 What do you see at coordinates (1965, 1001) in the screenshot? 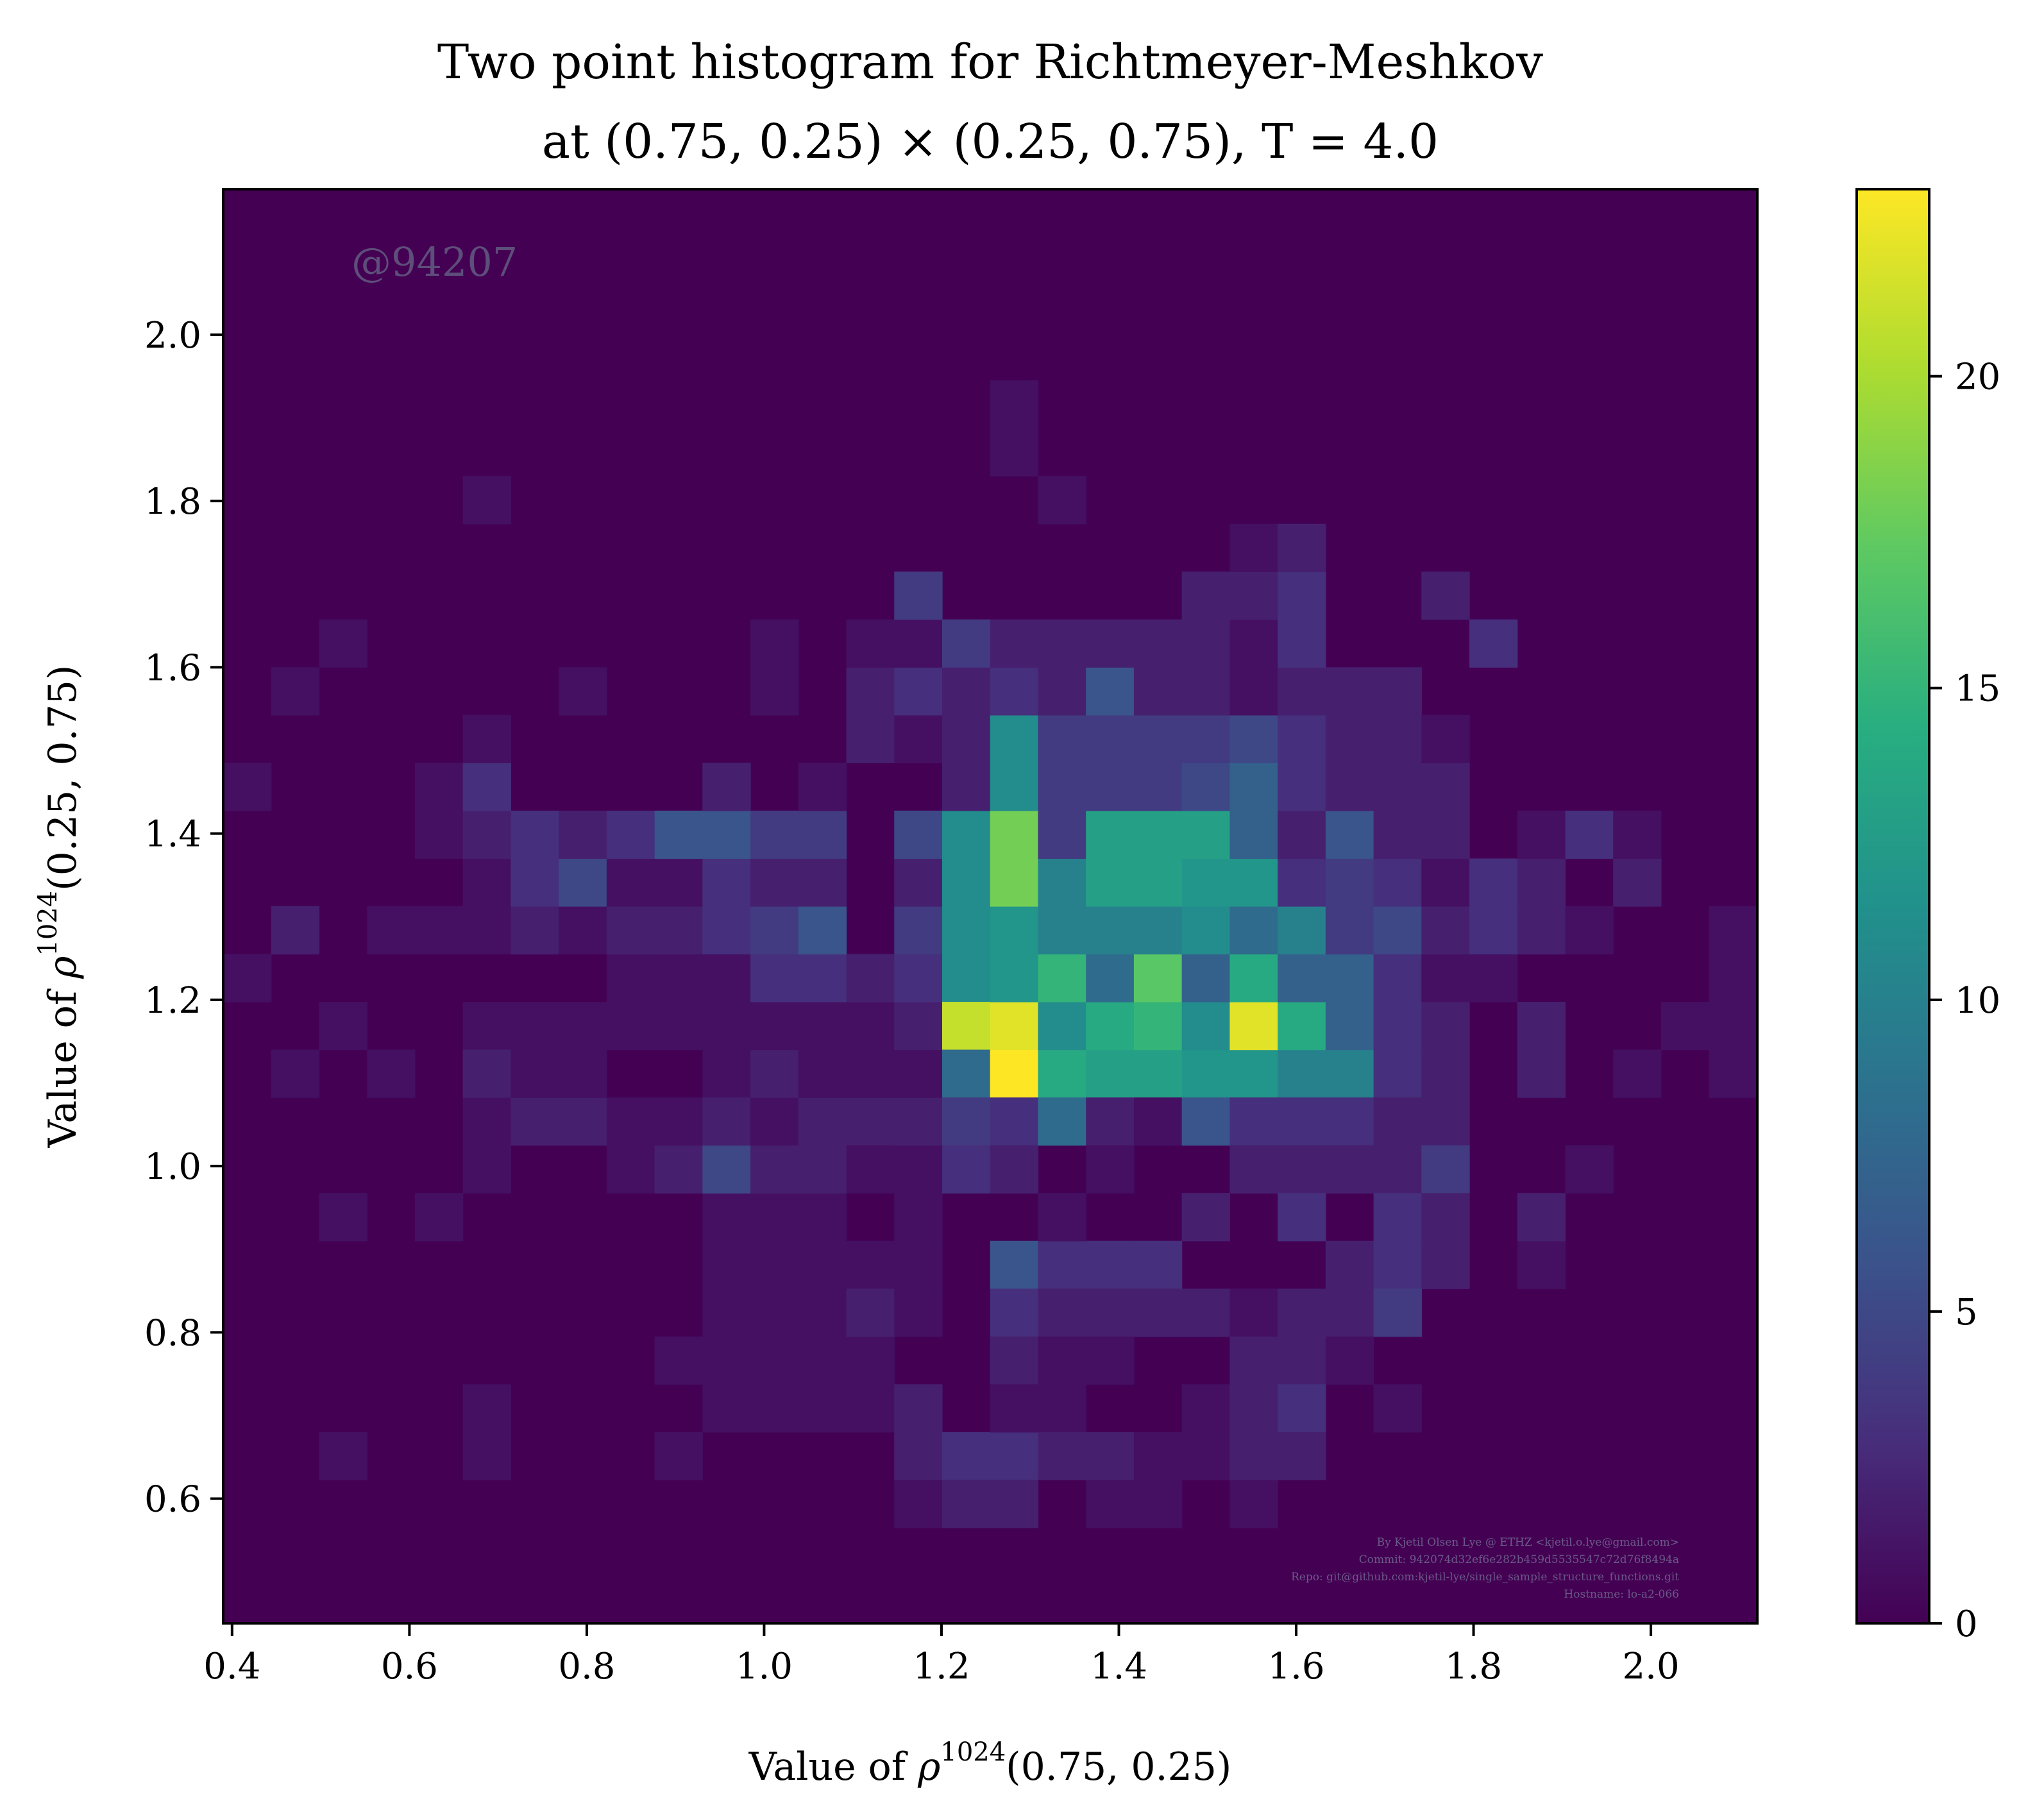
I see `colorbar-ticks: 0 5 10 15 20` at bounding box center [1965, 1001].